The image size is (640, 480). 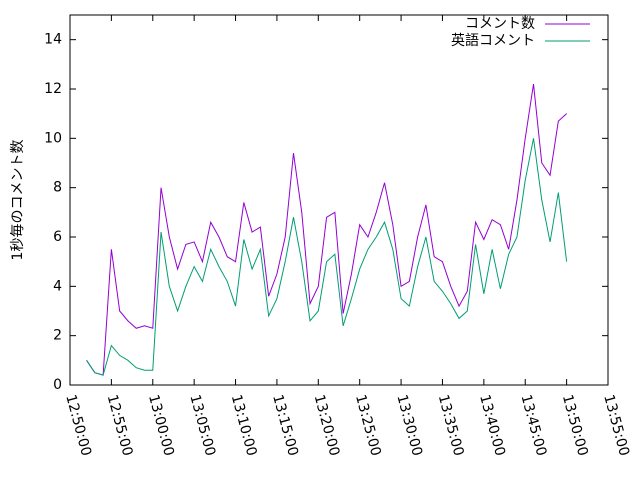 I want to click on x-tick-label: 13:30:00, so click(x=409, y=425).